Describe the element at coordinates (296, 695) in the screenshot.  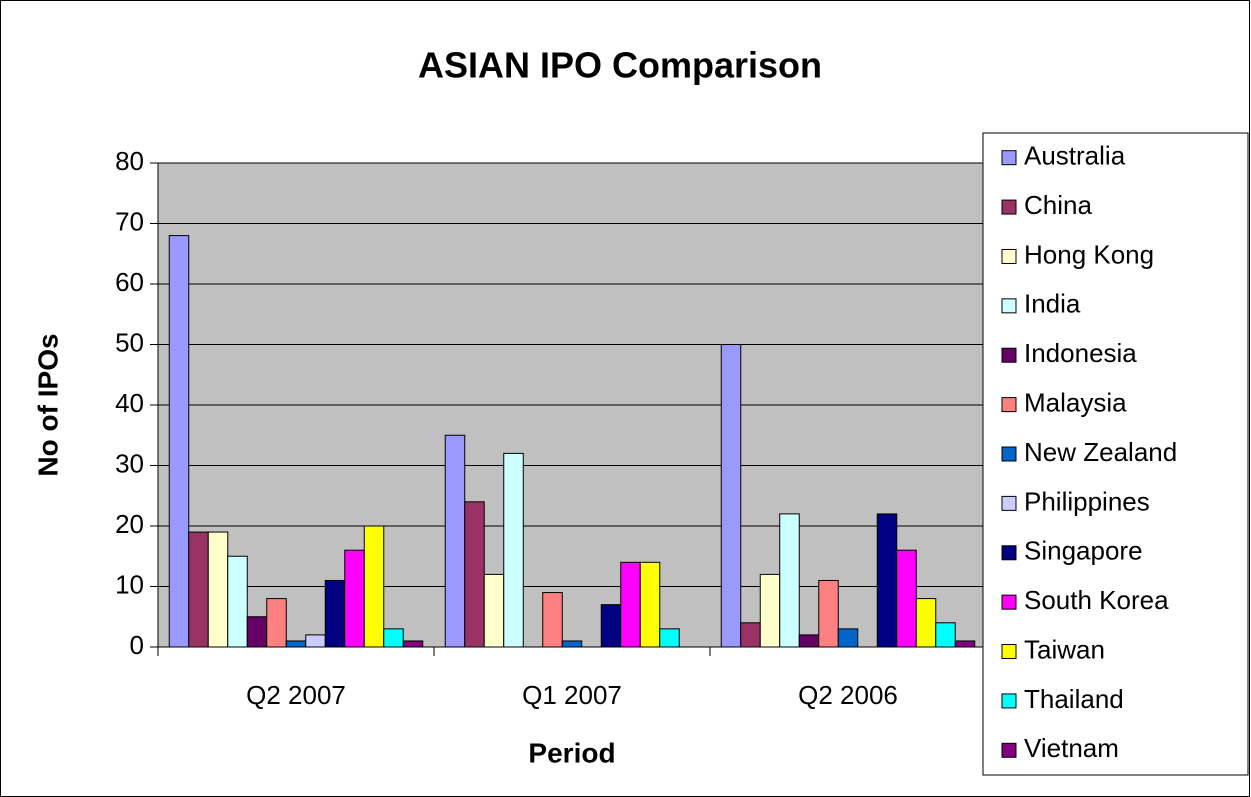
I see `x-tick-label: Q2 2007` at that location.